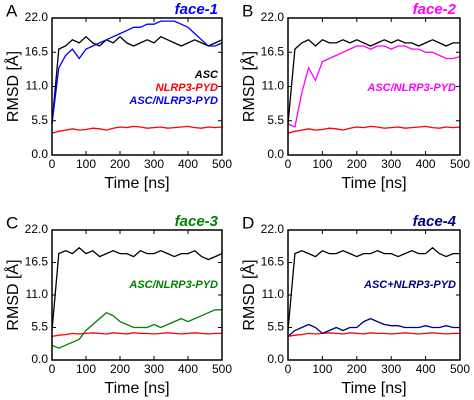 The width and height of the screenshot is (474, 400). What do you see at coordinates (197, 221) in the screenshot?
I see `chart-title: face-3` at bounding box center [197, 221].